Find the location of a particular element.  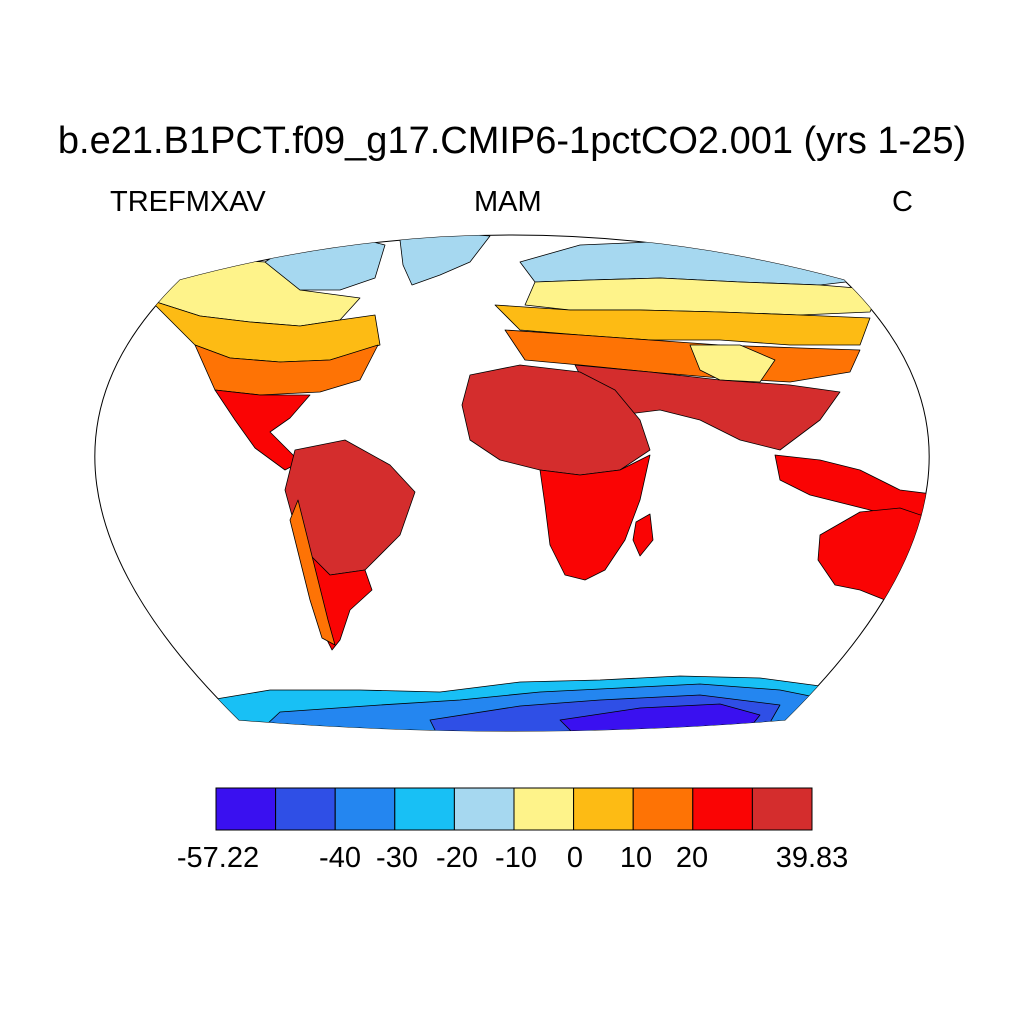

colorbar-label: -10 is located at coordinates (516, 858).